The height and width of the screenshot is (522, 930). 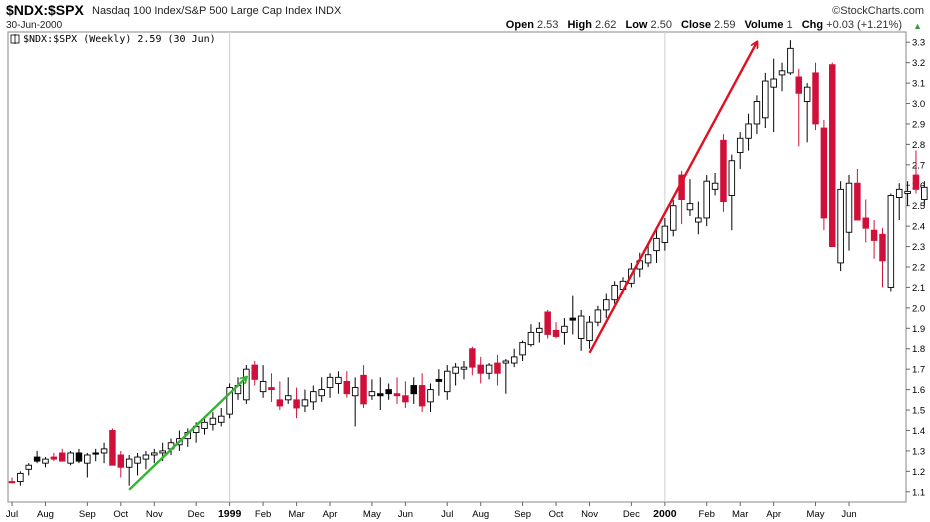 What do you see at coordinates (878, 11) in the screenshot?
I see `brand-label: ©StockCharts.com` at bounding box center [878, 11].